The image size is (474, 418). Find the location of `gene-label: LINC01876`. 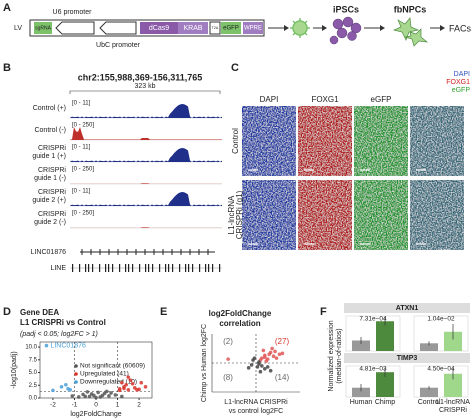

gene-label: LINC01876 is located at coordinates (49, 252).